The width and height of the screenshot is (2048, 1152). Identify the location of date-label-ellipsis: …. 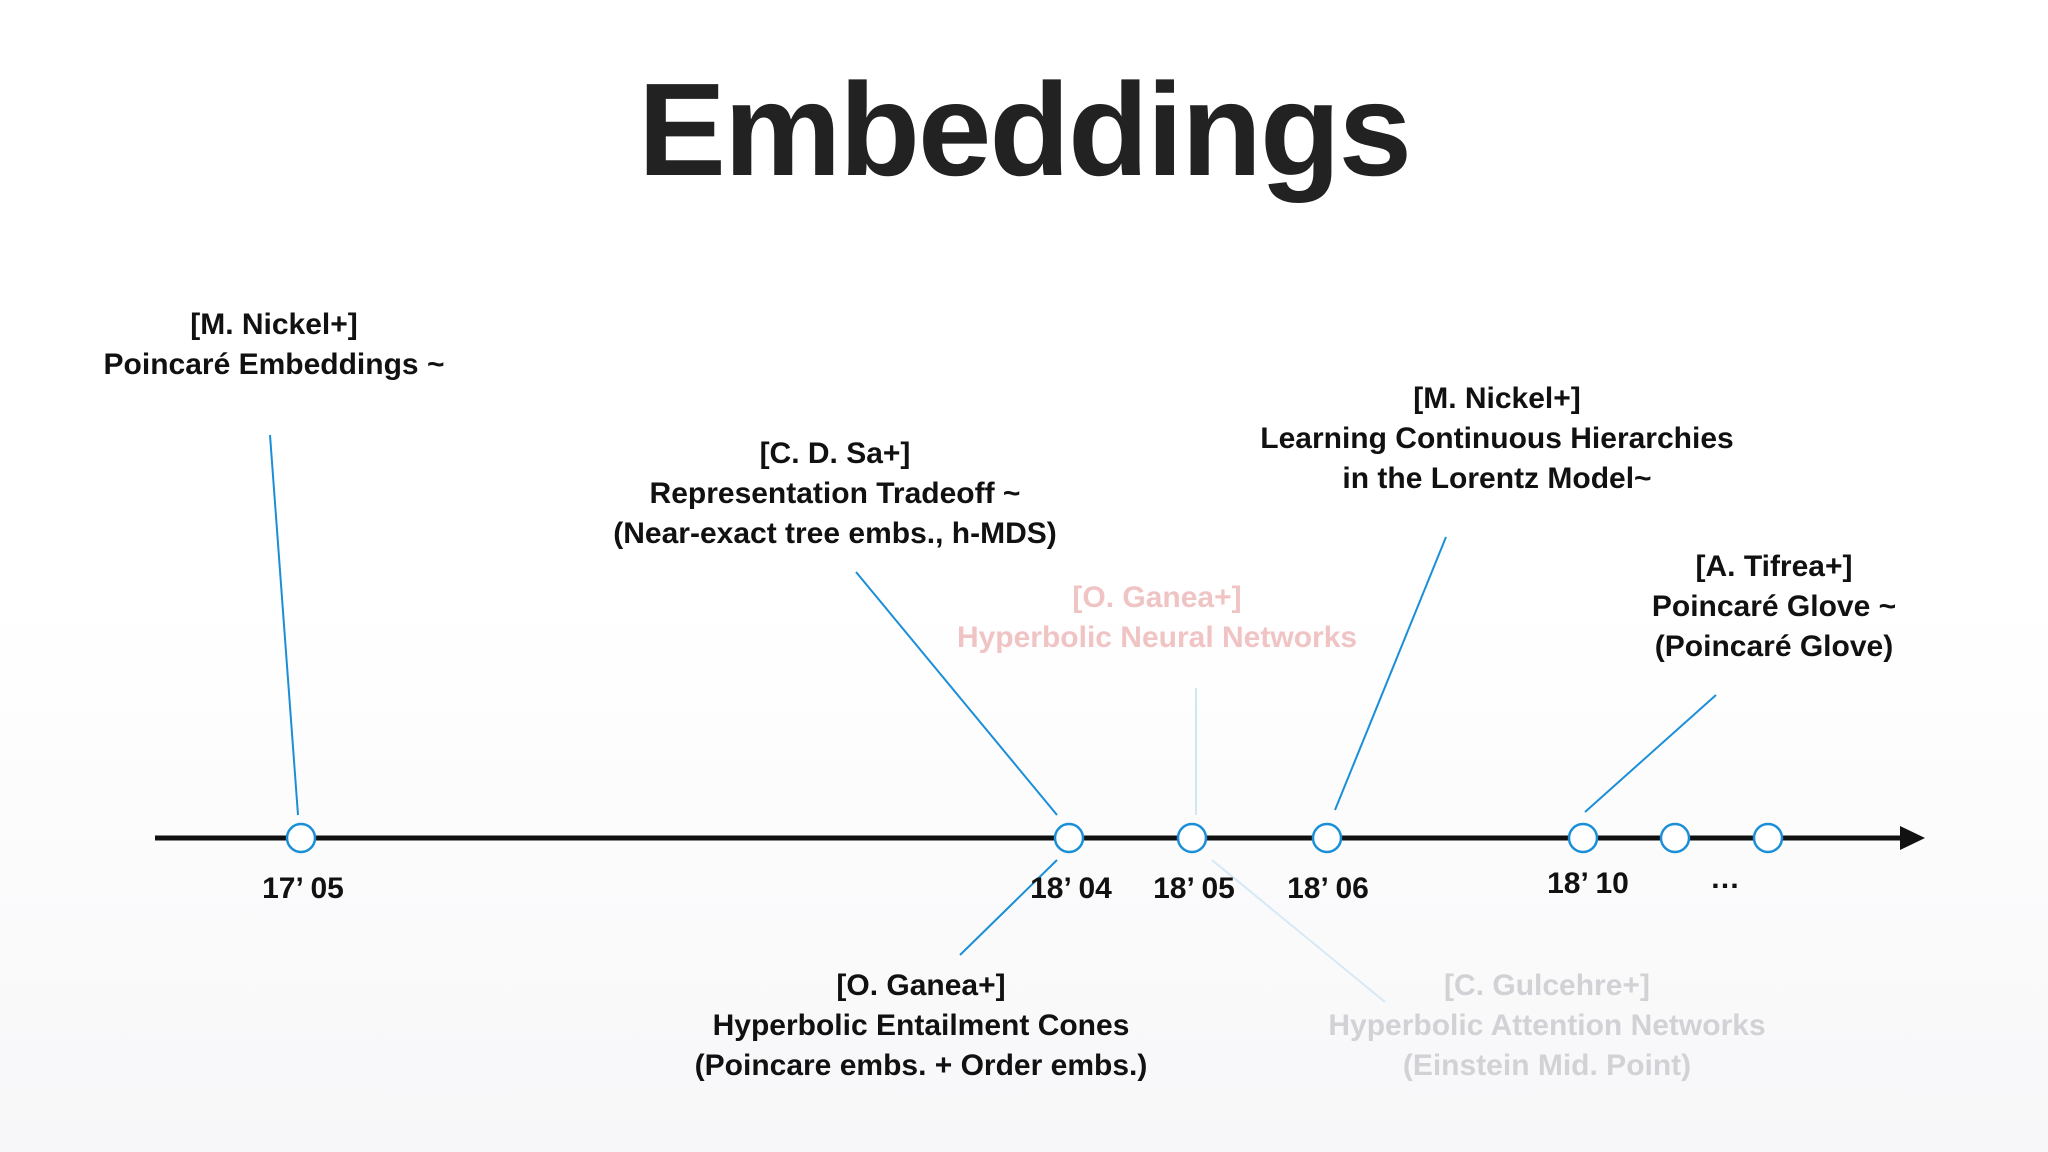
(1725, 878).